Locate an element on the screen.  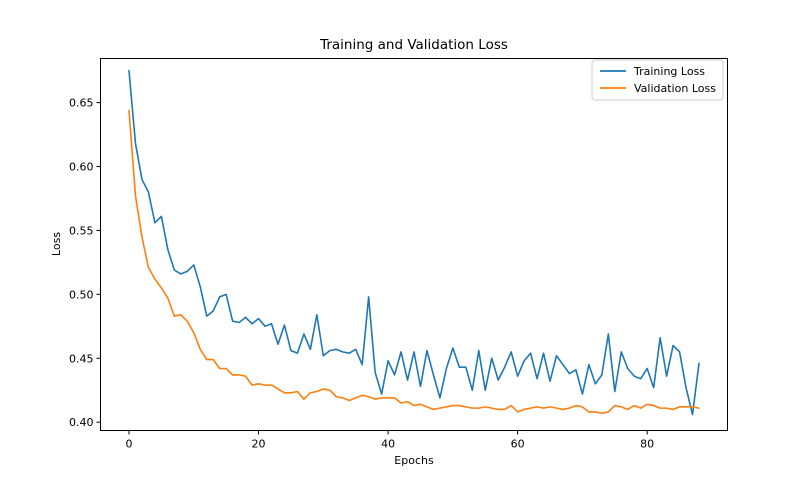
y-axis-label: Loss is located at coordinates (56, 244).